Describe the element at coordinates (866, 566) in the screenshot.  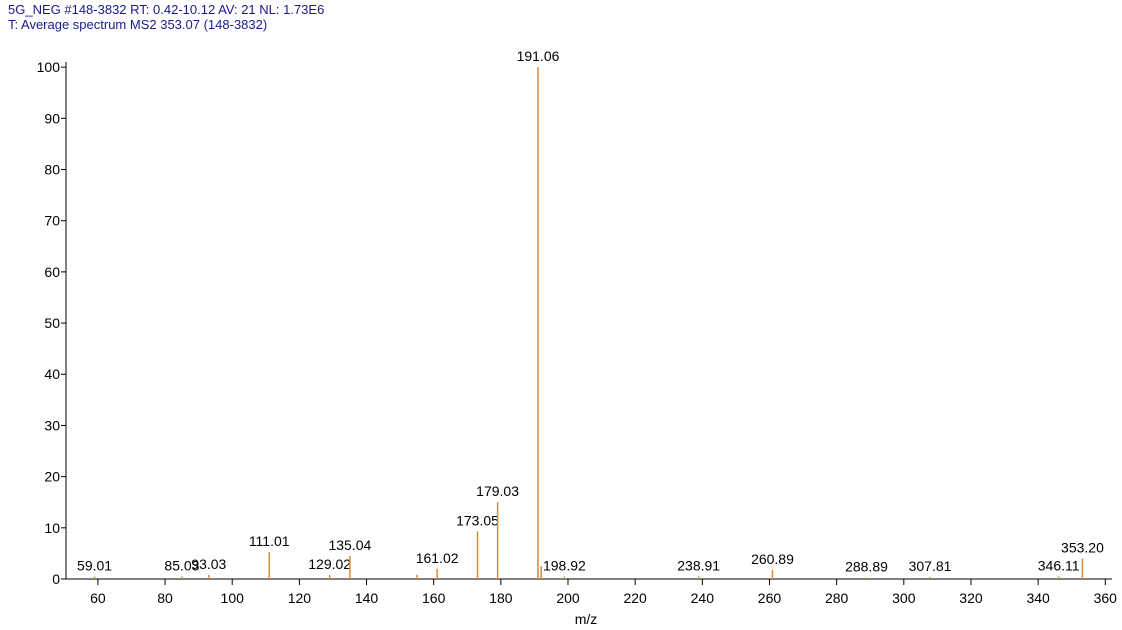
I see `peak-label: 288.89` at that location.